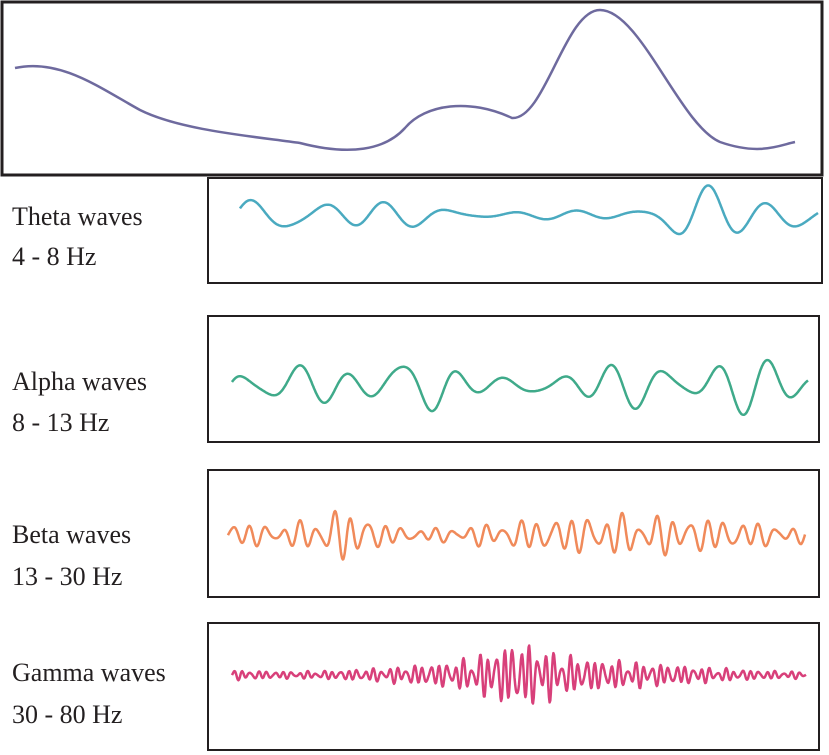  Describe the element at coordinates (77, 216) in the screenshot. I see `panel-name: Theta waves` at that location.